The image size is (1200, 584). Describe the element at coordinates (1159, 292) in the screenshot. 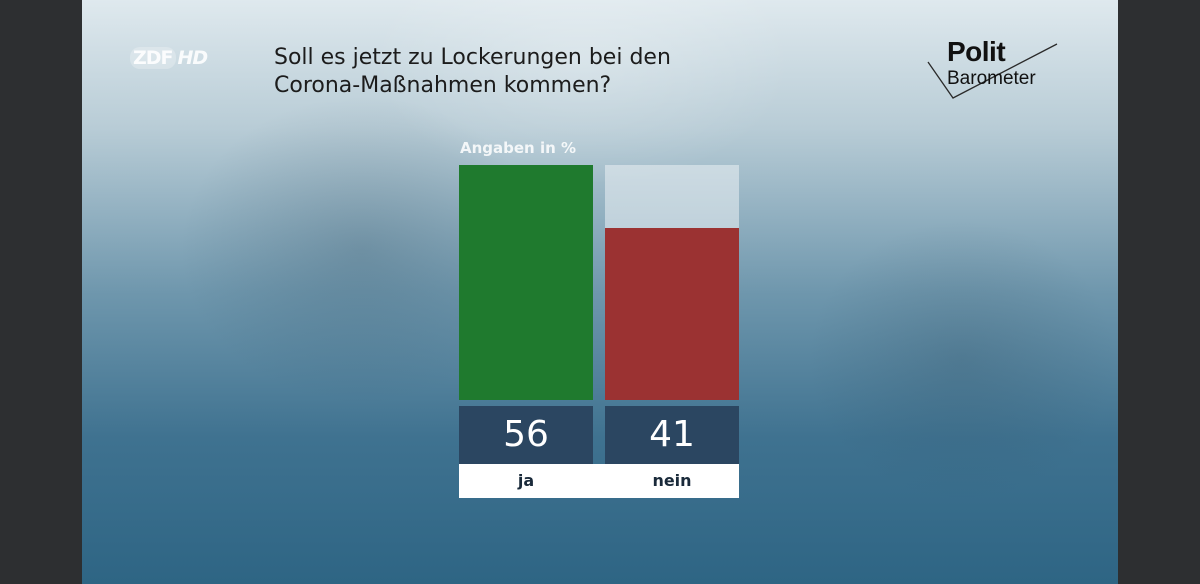

I see `right-pillarbox` at that location.